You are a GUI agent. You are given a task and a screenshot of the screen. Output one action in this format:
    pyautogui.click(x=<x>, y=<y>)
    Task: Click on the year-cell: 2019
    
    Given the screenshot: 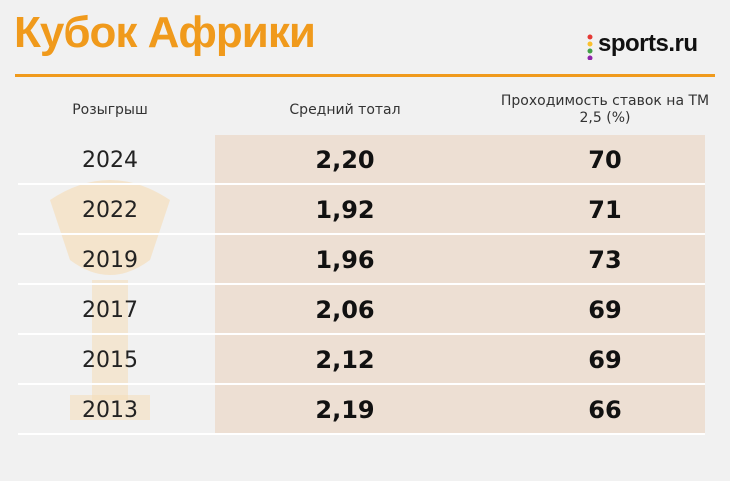 What is the action you would take?
    pyautogui.click(x=110, y=260)
    